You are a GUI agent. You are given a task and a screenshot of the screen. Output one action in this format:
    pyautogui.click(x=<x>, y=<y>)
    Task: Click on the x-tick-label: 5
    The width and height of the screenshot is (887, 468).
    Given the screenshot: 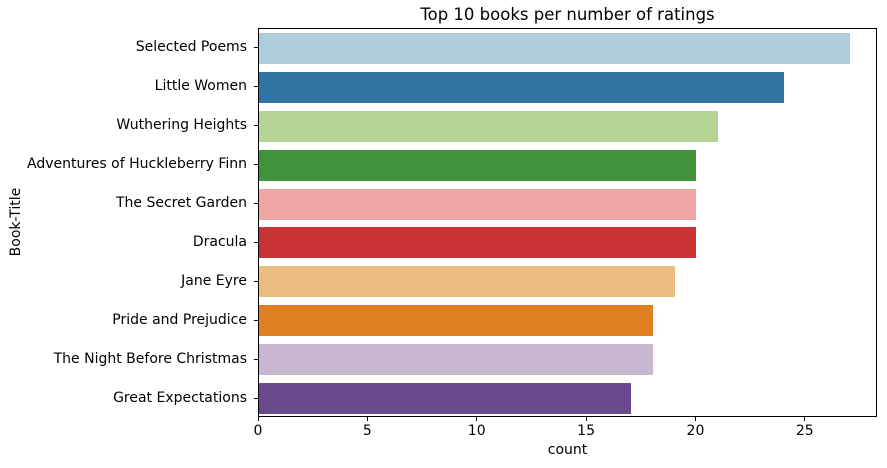 What is the action you would take?
    pyautogui.click(x=367, y=431)
    